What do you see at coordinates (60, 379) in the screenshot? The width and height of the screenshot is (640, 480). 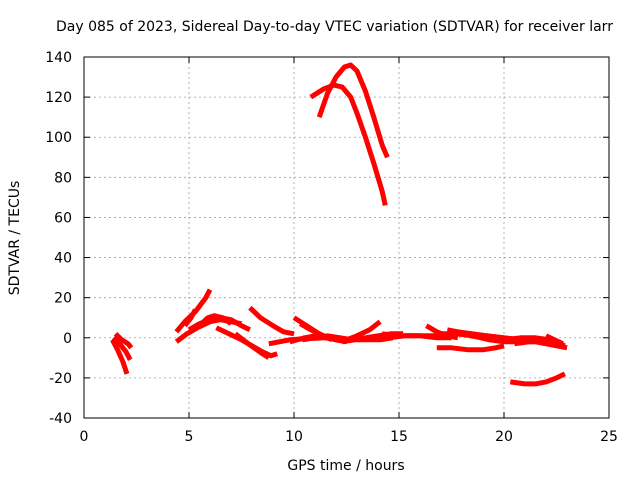 I see `y-tick-label: -20` at bounding box center [60, 379].